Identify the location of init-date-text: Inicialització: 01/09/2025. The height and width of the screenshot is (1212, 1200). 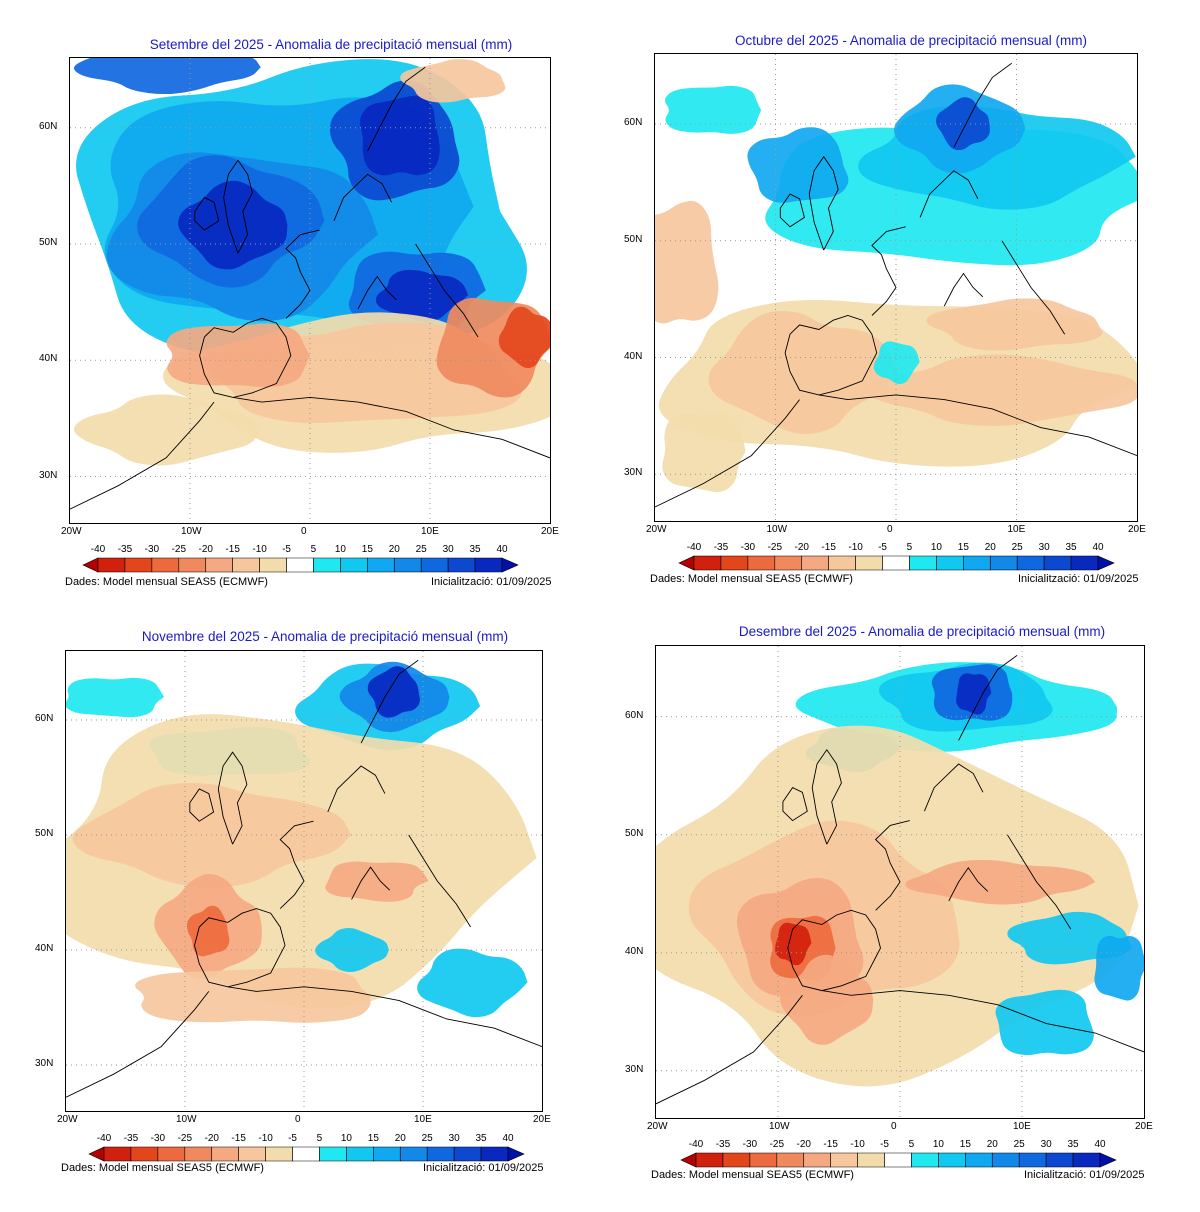
(1078, 579).